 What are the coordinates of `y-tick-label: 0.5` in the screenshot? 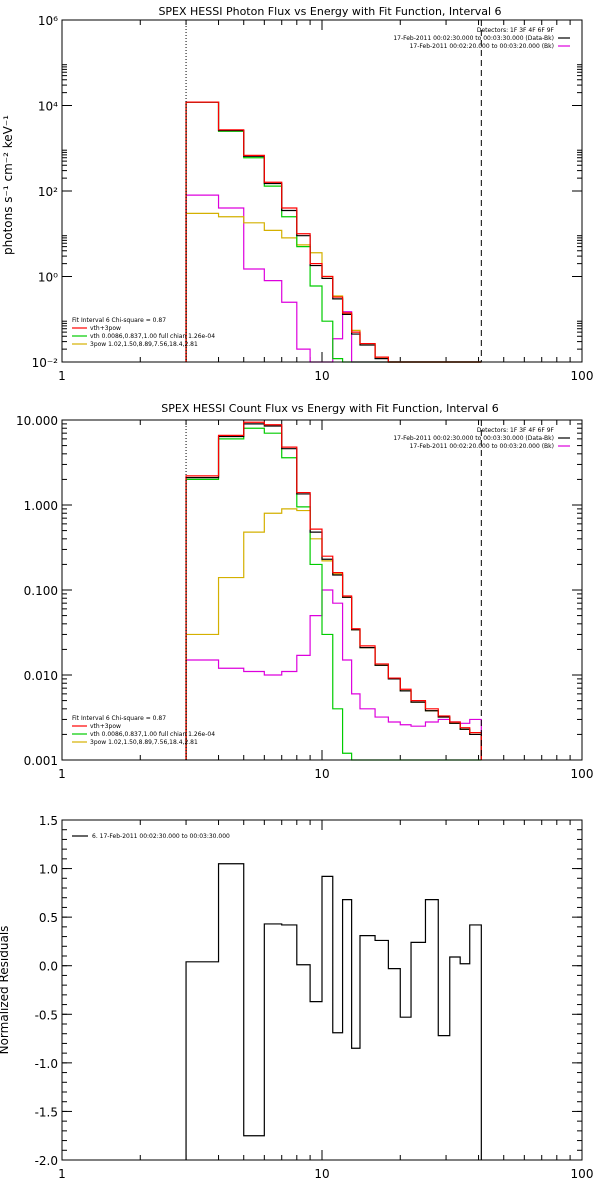 It's located at (48, 918).